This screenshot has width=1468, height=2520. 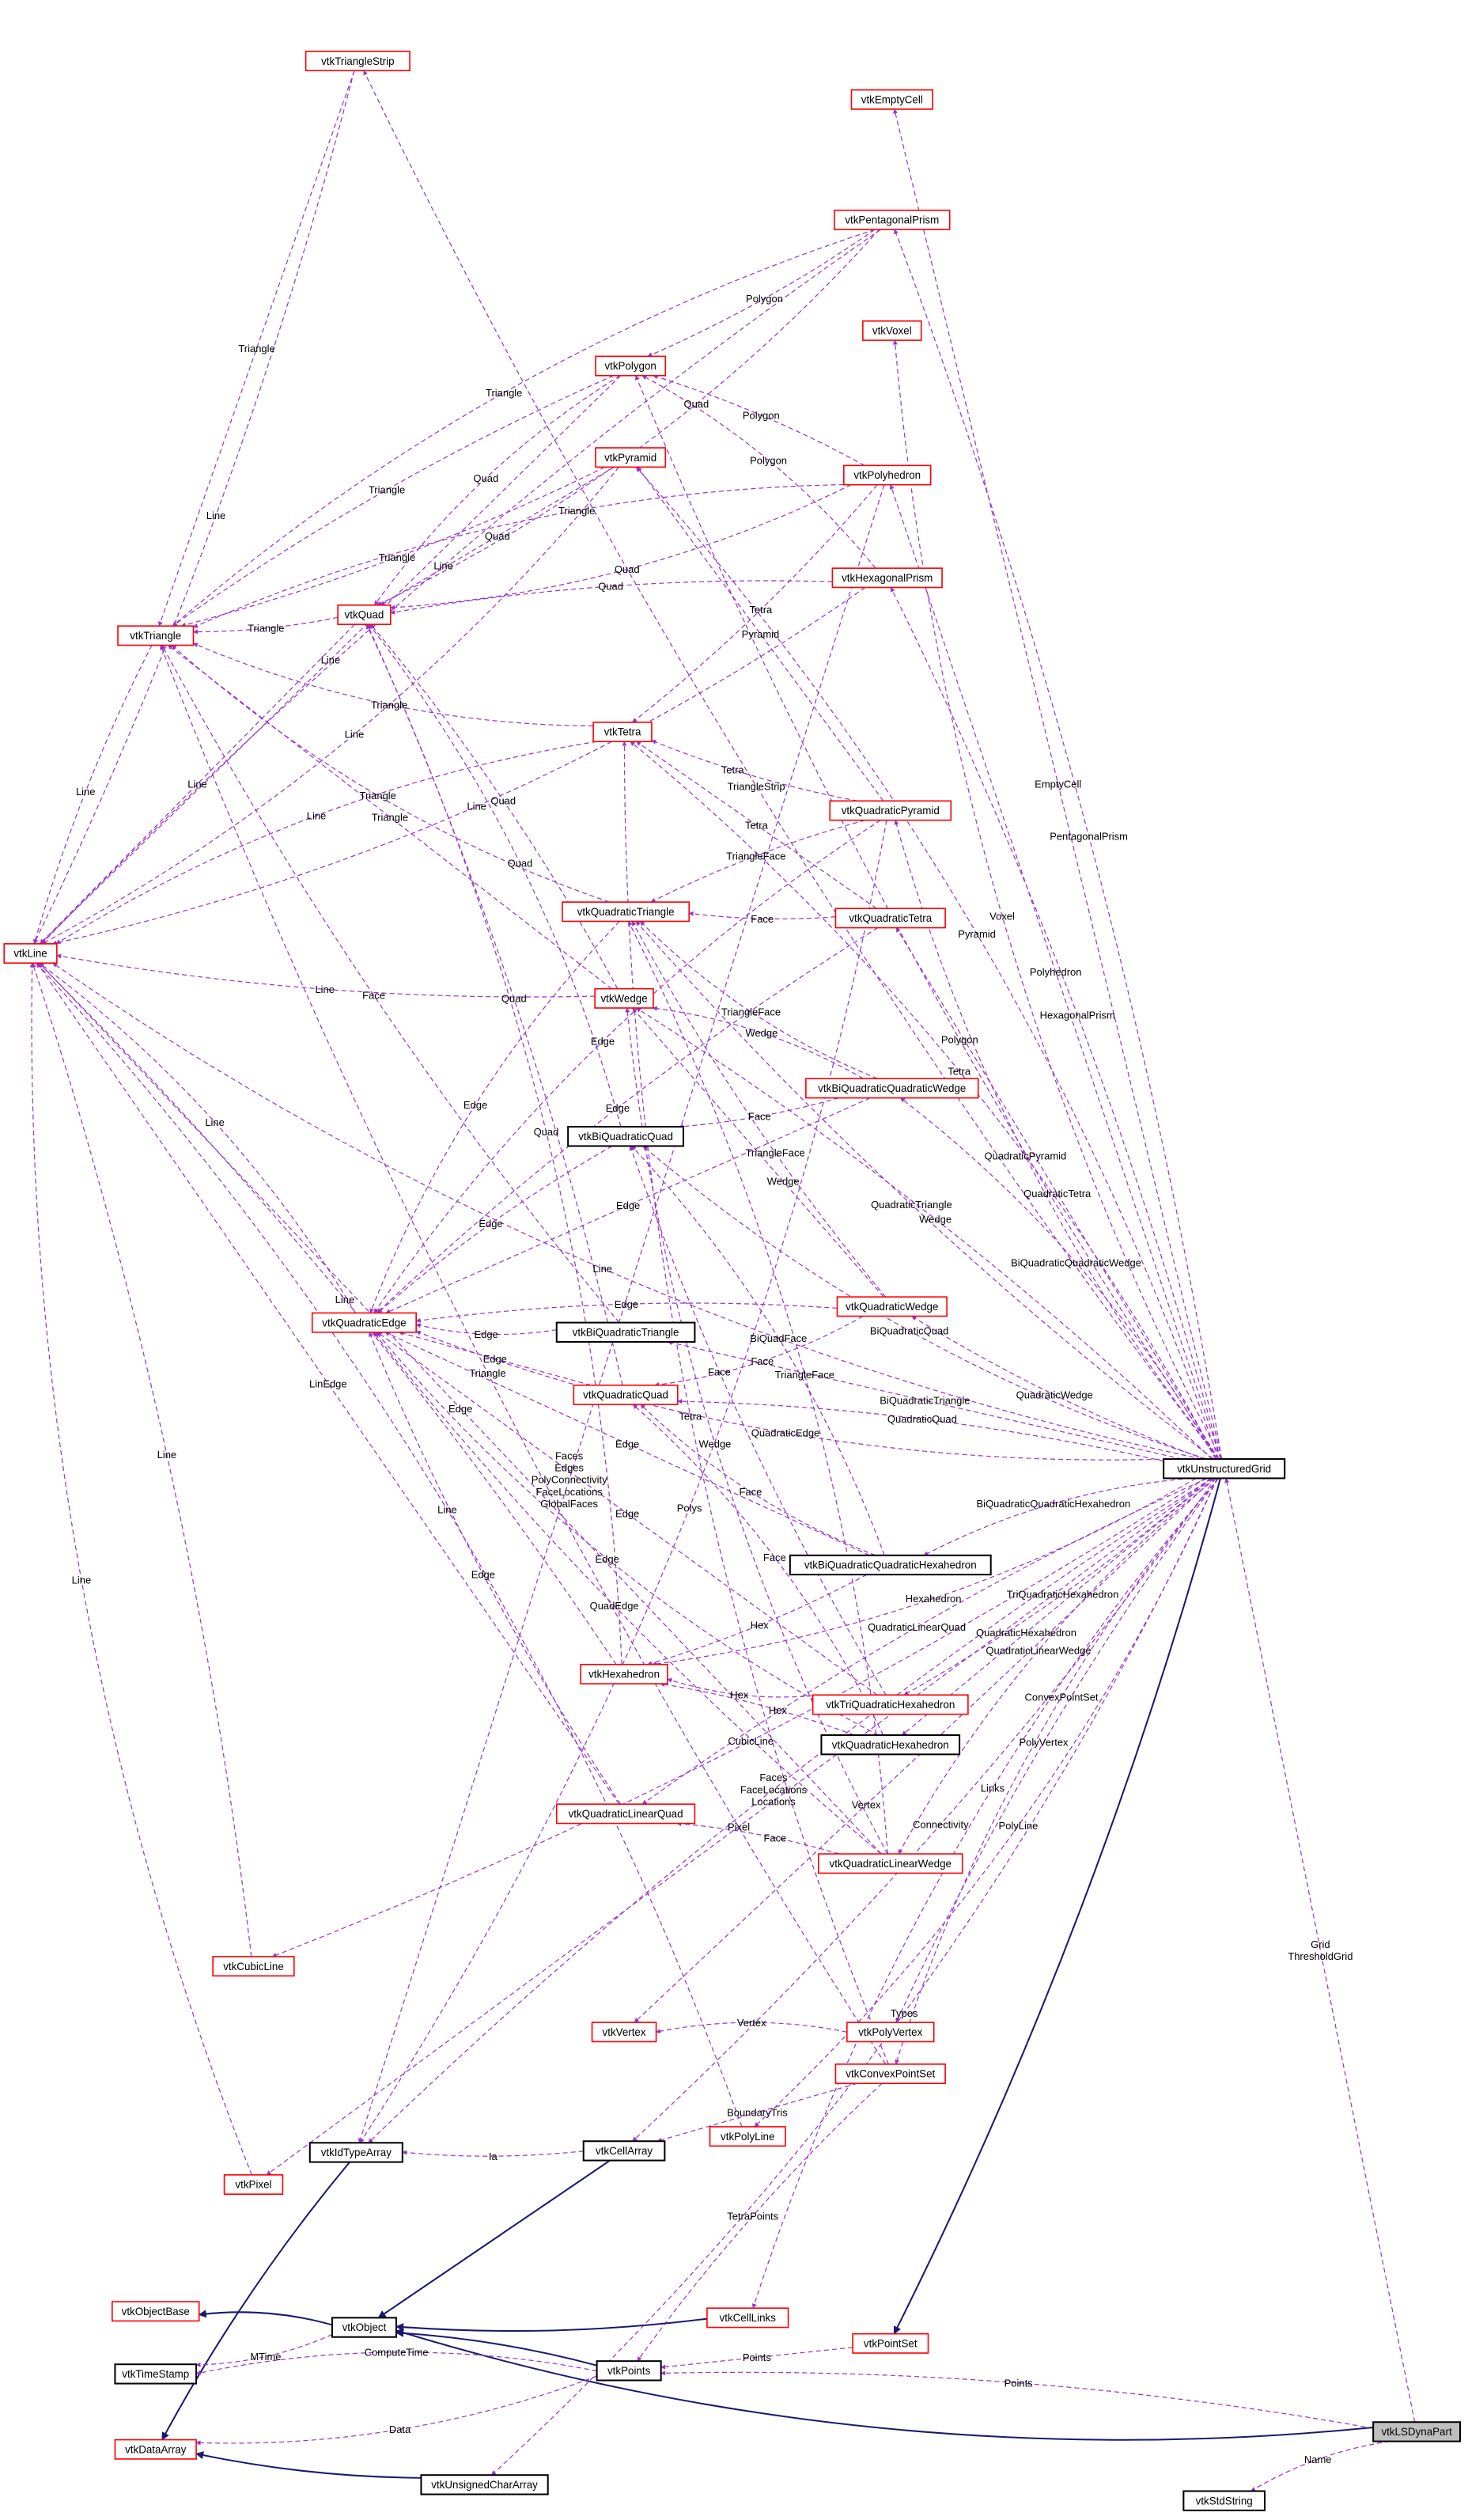 I want to click on inheritance-edge-unstructured-grid-to-point-set, so click(x=1057, y=1906).